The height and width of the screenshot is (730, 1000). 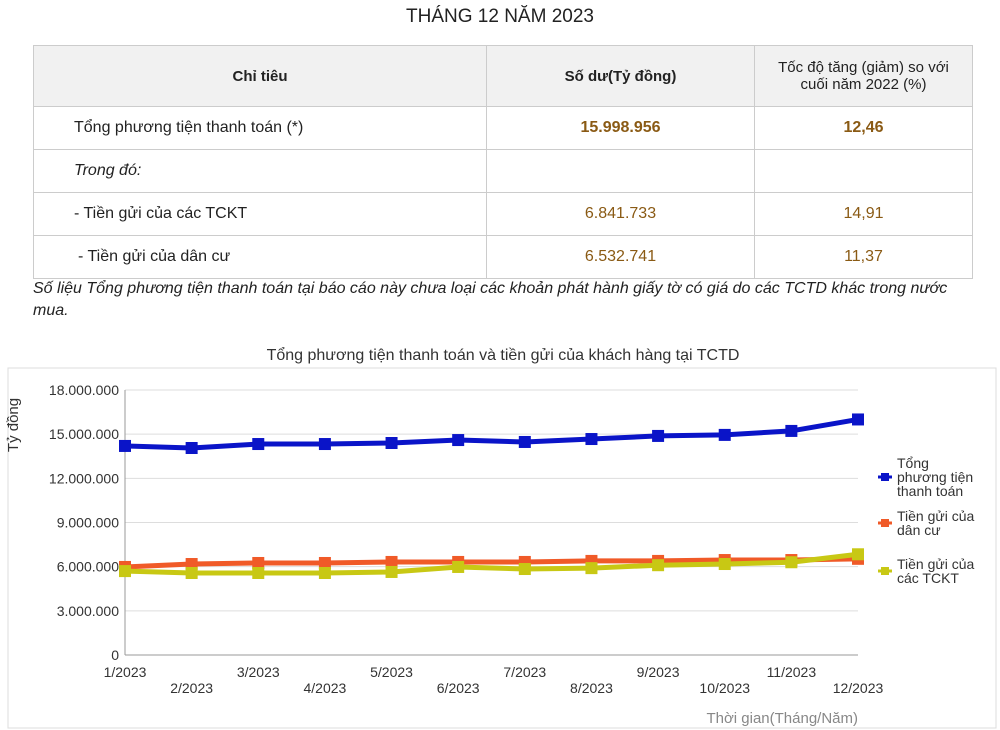 I want to click on balance: 15.998.956, so click(x=620, y=128).